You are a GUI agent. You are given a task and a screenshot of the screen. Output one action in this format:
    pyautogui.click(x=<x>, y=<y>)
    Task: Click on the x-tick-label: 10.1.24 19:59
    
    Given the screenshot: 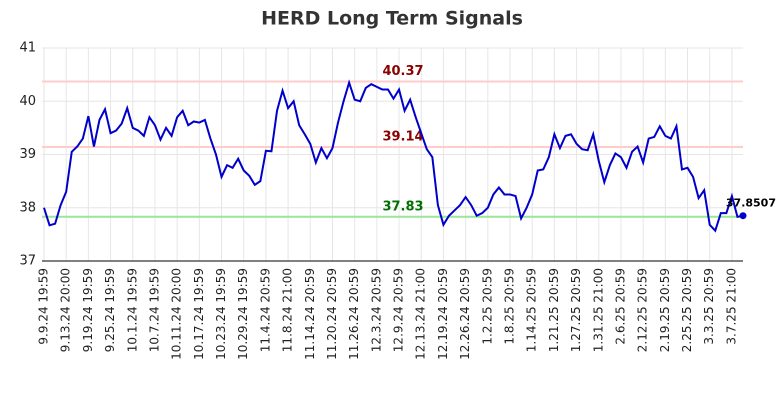 What is the action you would take?
    pyautogui.click(x=132, y=310)
    